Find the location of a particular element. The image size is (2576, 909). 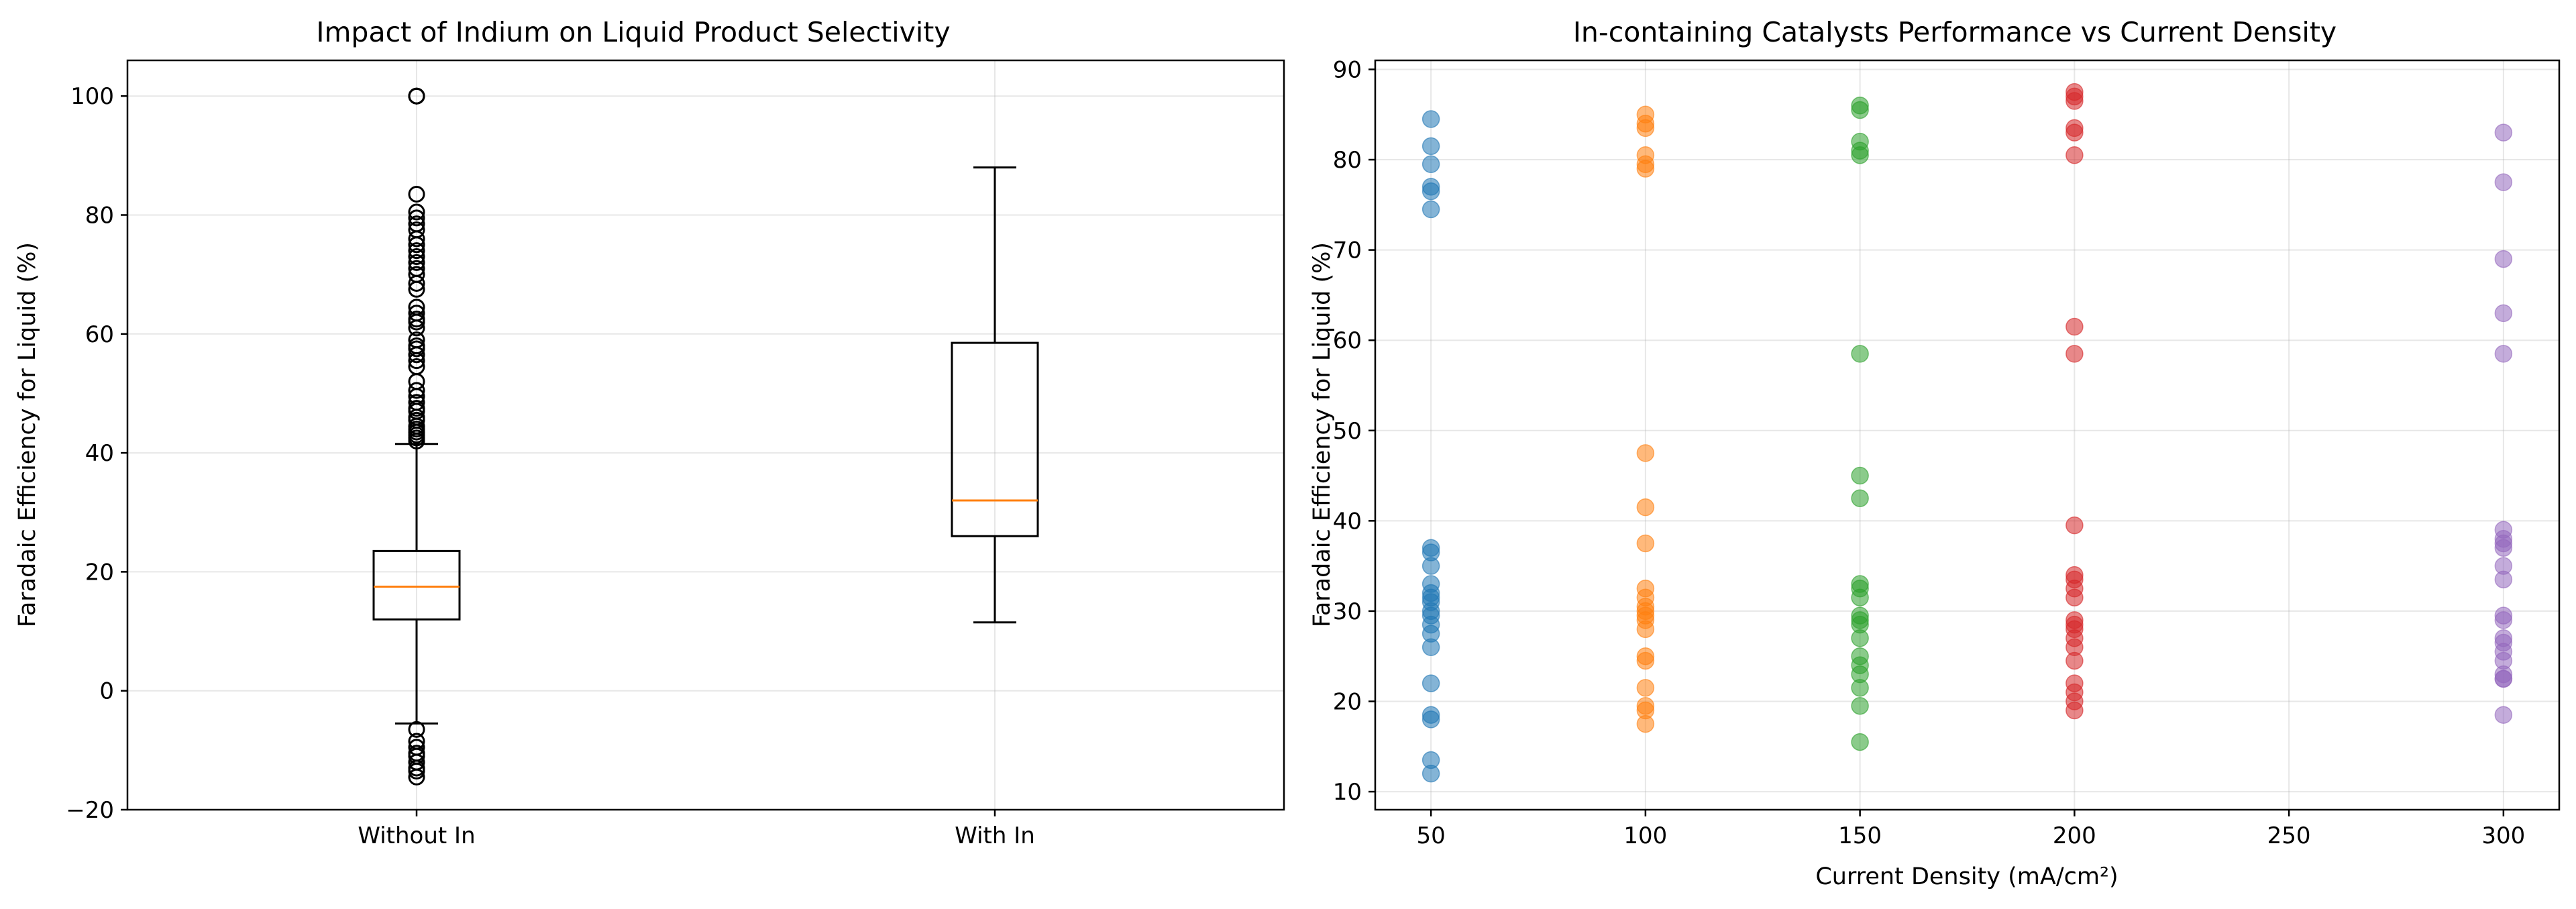

y-tick-label: 90 is located at coordinates (1347, 69).